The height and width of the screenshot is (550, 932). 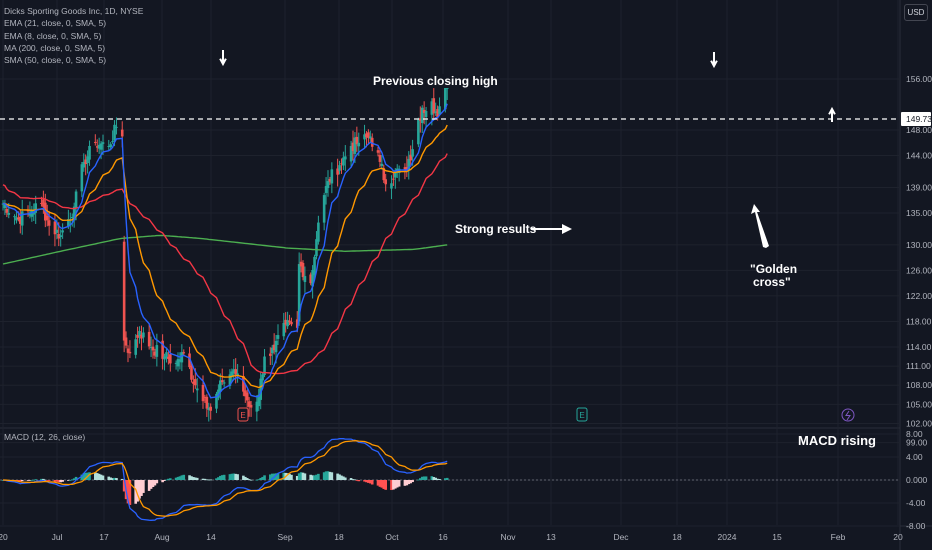 I want to click on golden-cross-label-2: cross", so click(x=772, y=282).